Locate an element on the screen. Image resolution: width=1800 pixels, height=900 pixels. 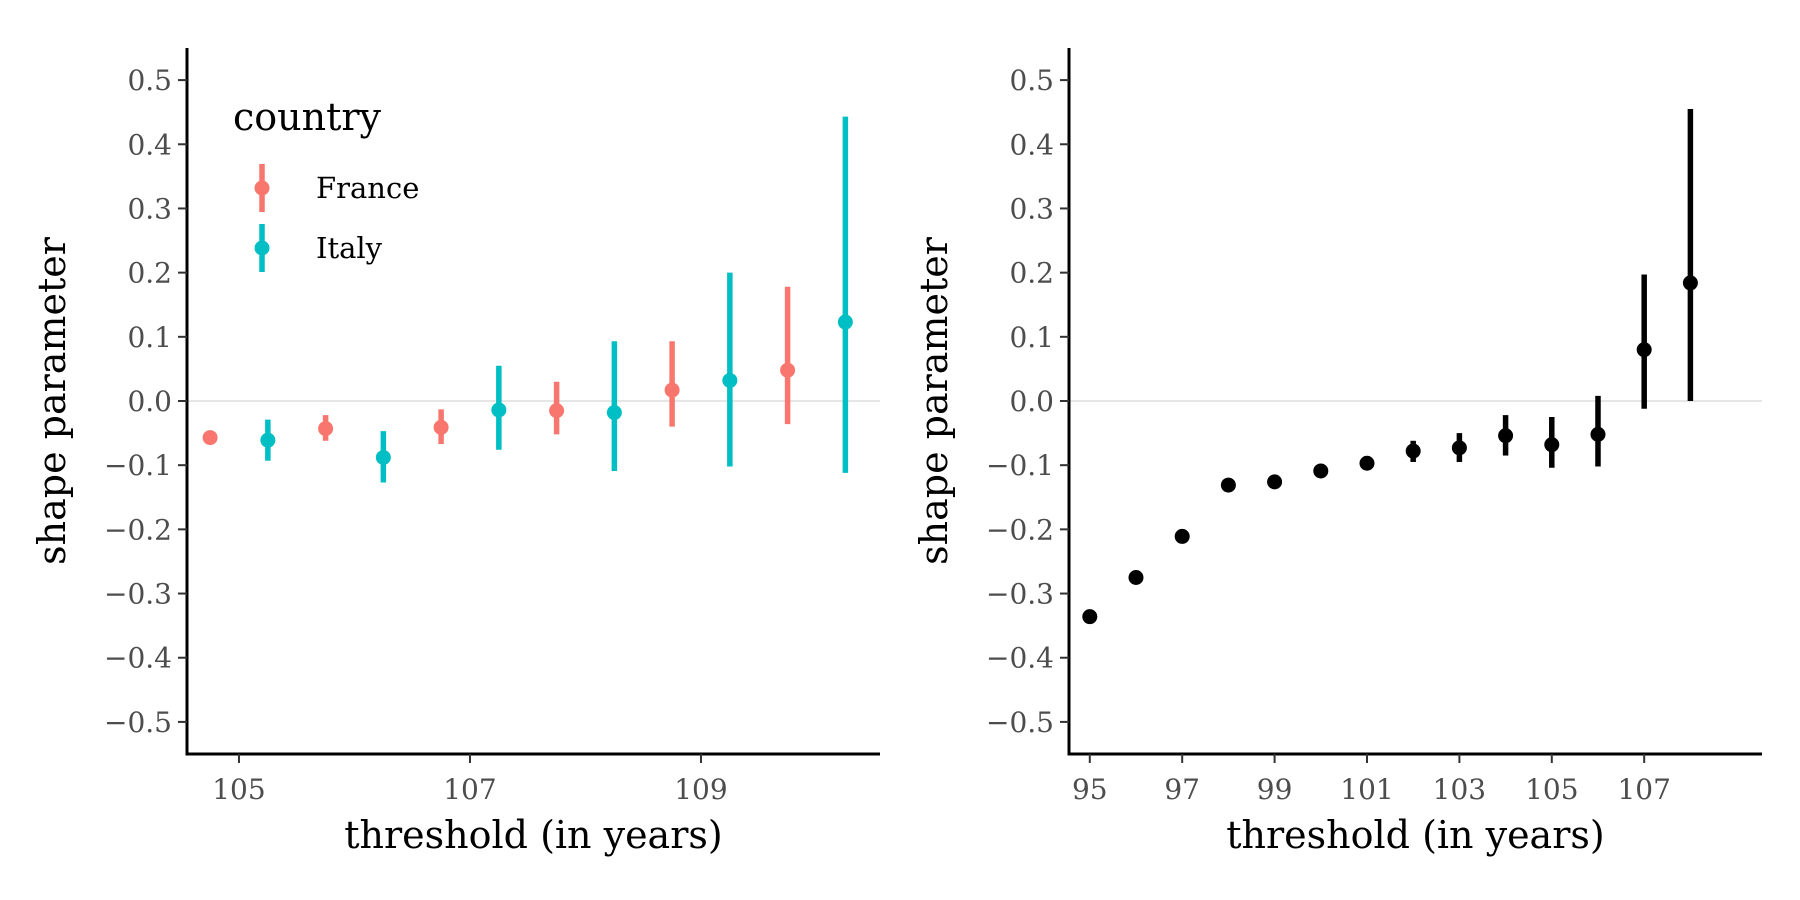
legend-key-italy is located at coordinates (262, 248).